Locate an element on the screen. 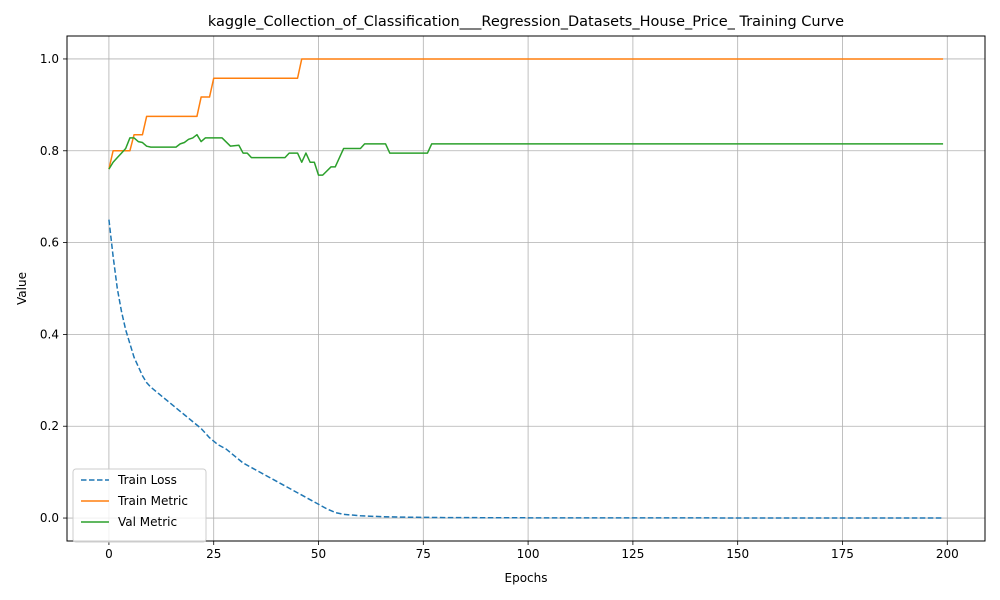 This screenshot has width=1000, height=600. y-tick-label: 0.0 is located at coordinates (49, 518).